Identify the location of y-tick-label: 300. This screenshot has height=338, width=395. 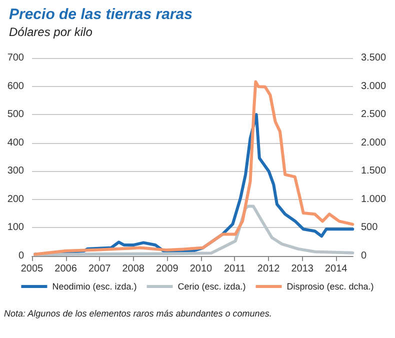
(15, 171).